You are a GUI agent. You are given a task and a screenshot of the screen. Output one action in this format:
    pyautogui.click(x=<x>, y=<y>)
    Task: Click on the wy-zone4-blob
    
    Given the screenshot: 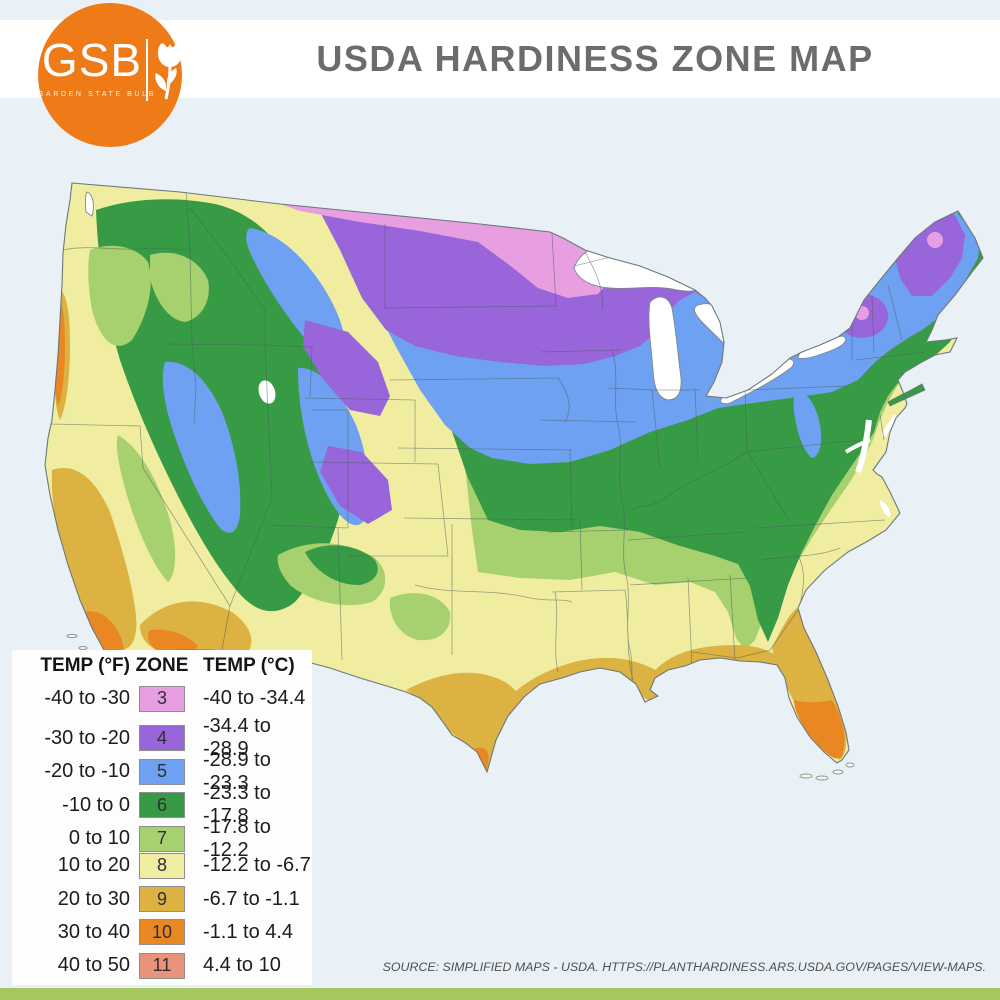 What is the action you would take?
    pyautogui.click(x=346, y=368)
    